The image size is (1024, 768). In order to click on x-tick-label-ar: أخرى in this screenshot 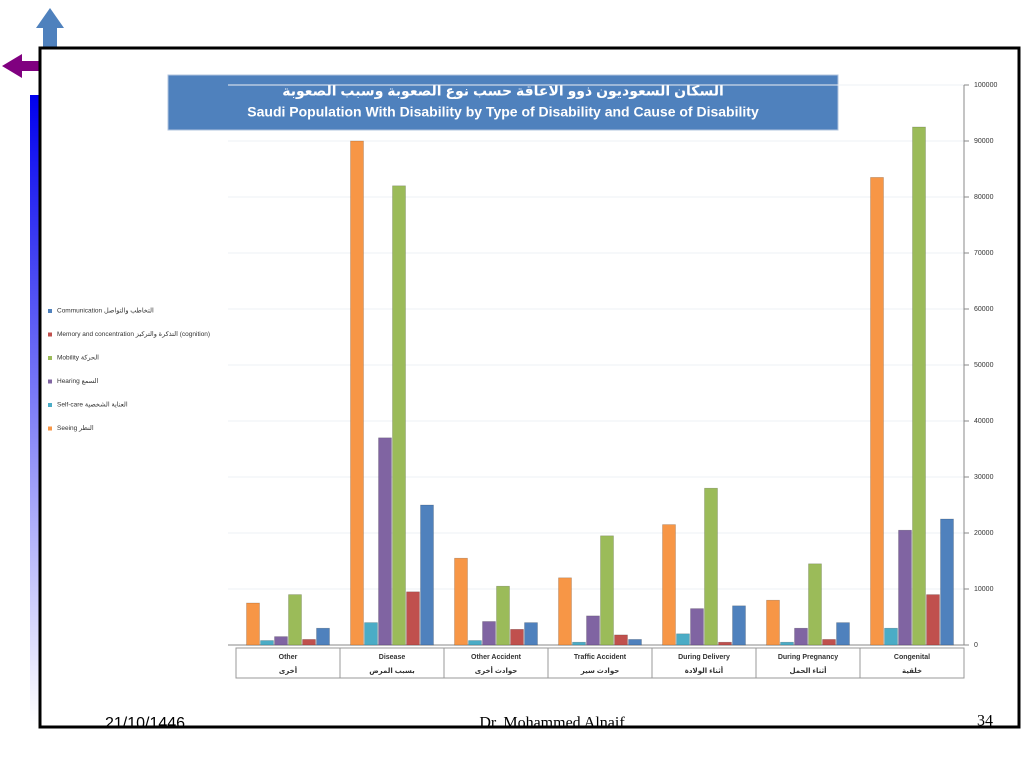, I will do `click(288, 670)`.